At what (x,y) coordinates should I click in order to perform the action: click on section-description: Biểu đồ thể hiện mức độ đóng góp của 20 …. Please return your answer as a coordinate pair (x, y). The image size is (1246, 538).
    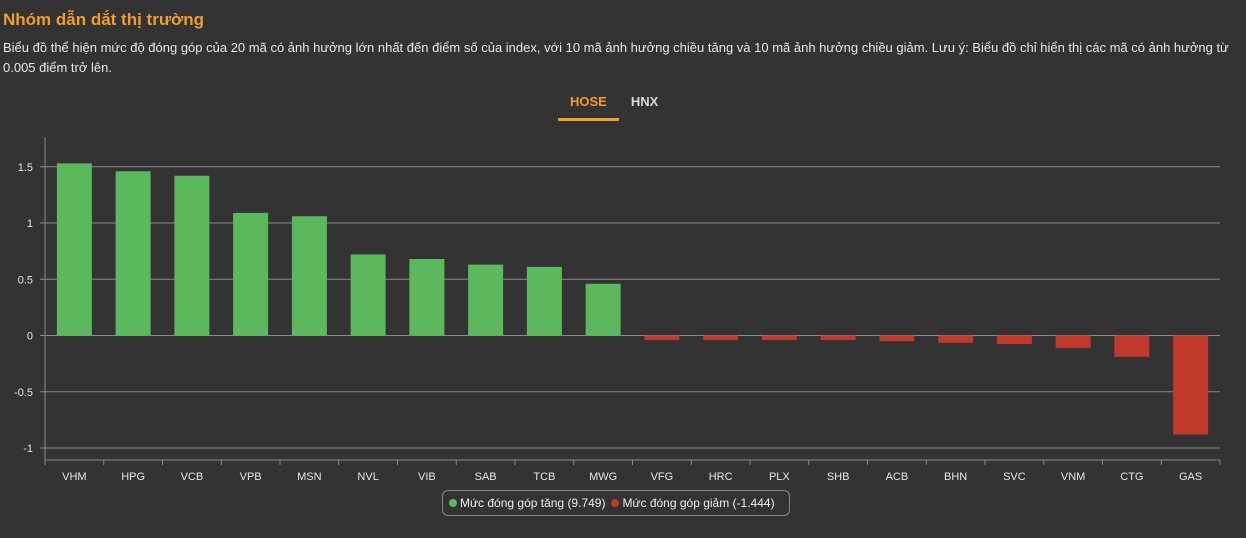
    Looking at the image, I should click on (616, 57).